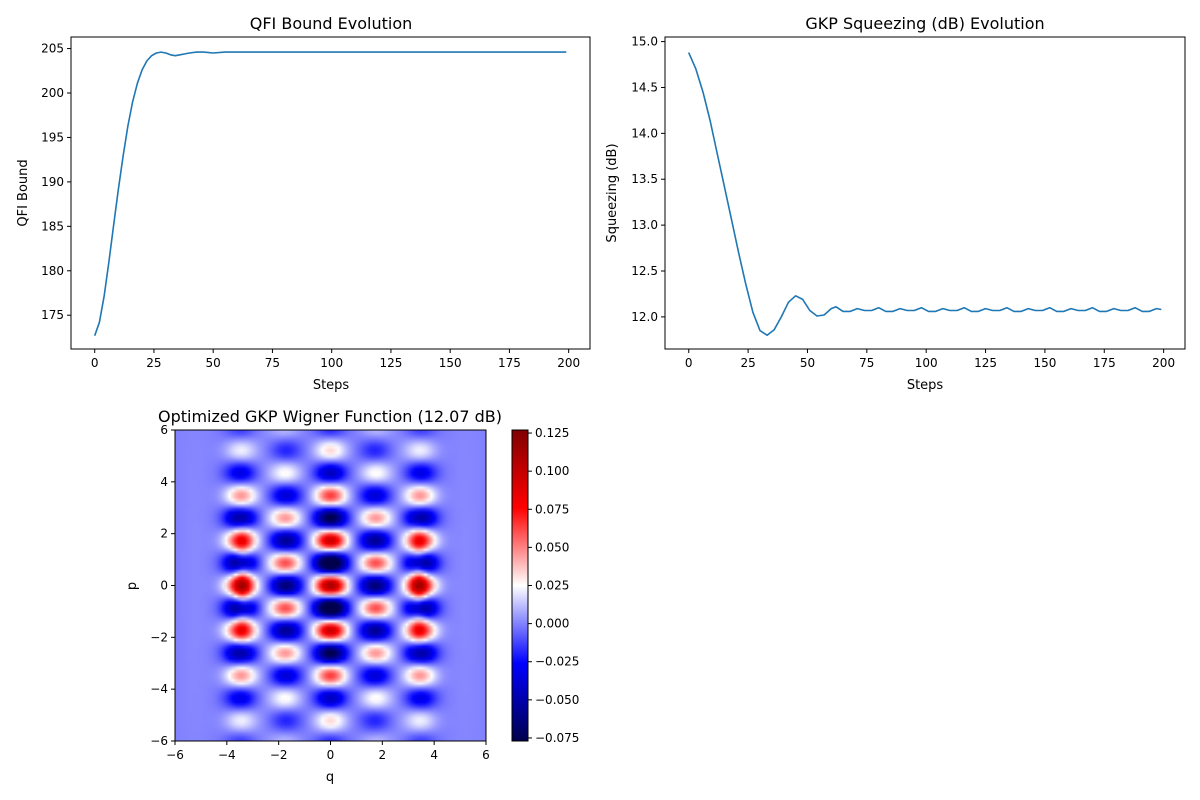  Describe the element at coordinates (925, 385) in the screenshot. I see `squeezing-xlabel: Steps` at that location.